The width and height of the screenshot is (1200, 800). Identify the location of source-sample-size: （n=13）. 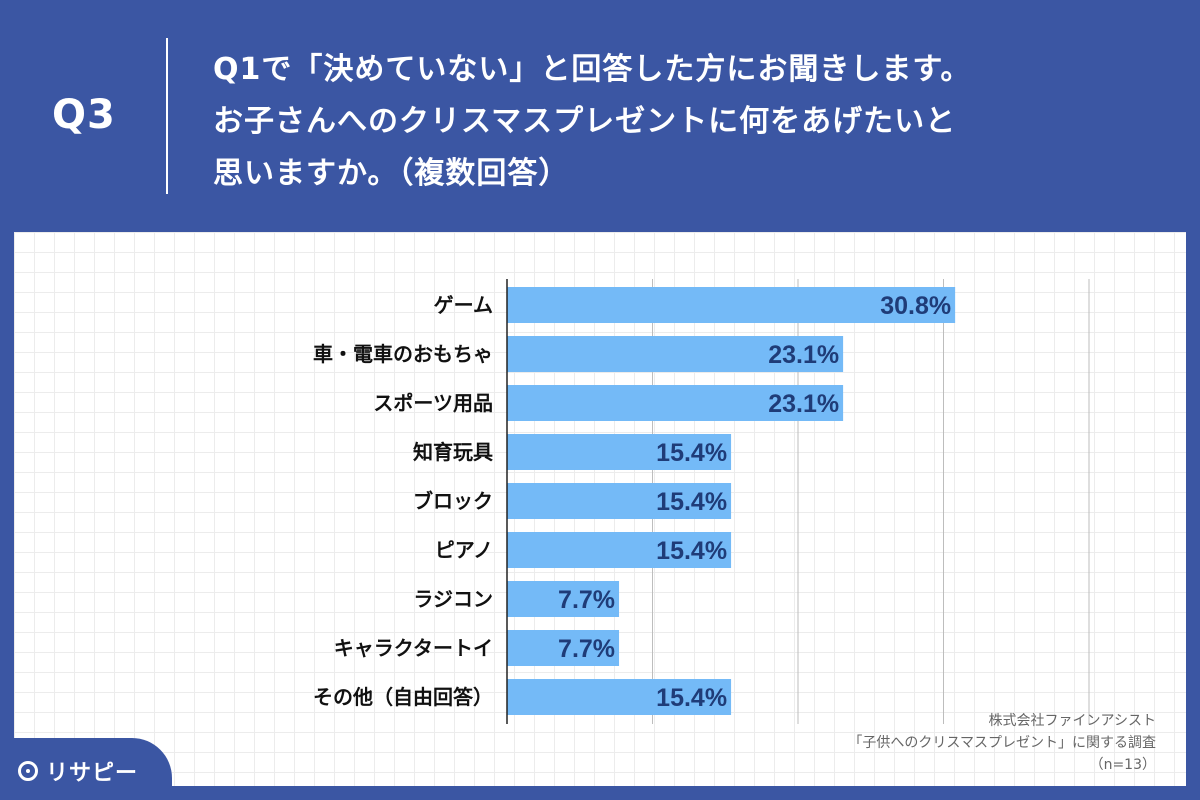
(1122, 765).